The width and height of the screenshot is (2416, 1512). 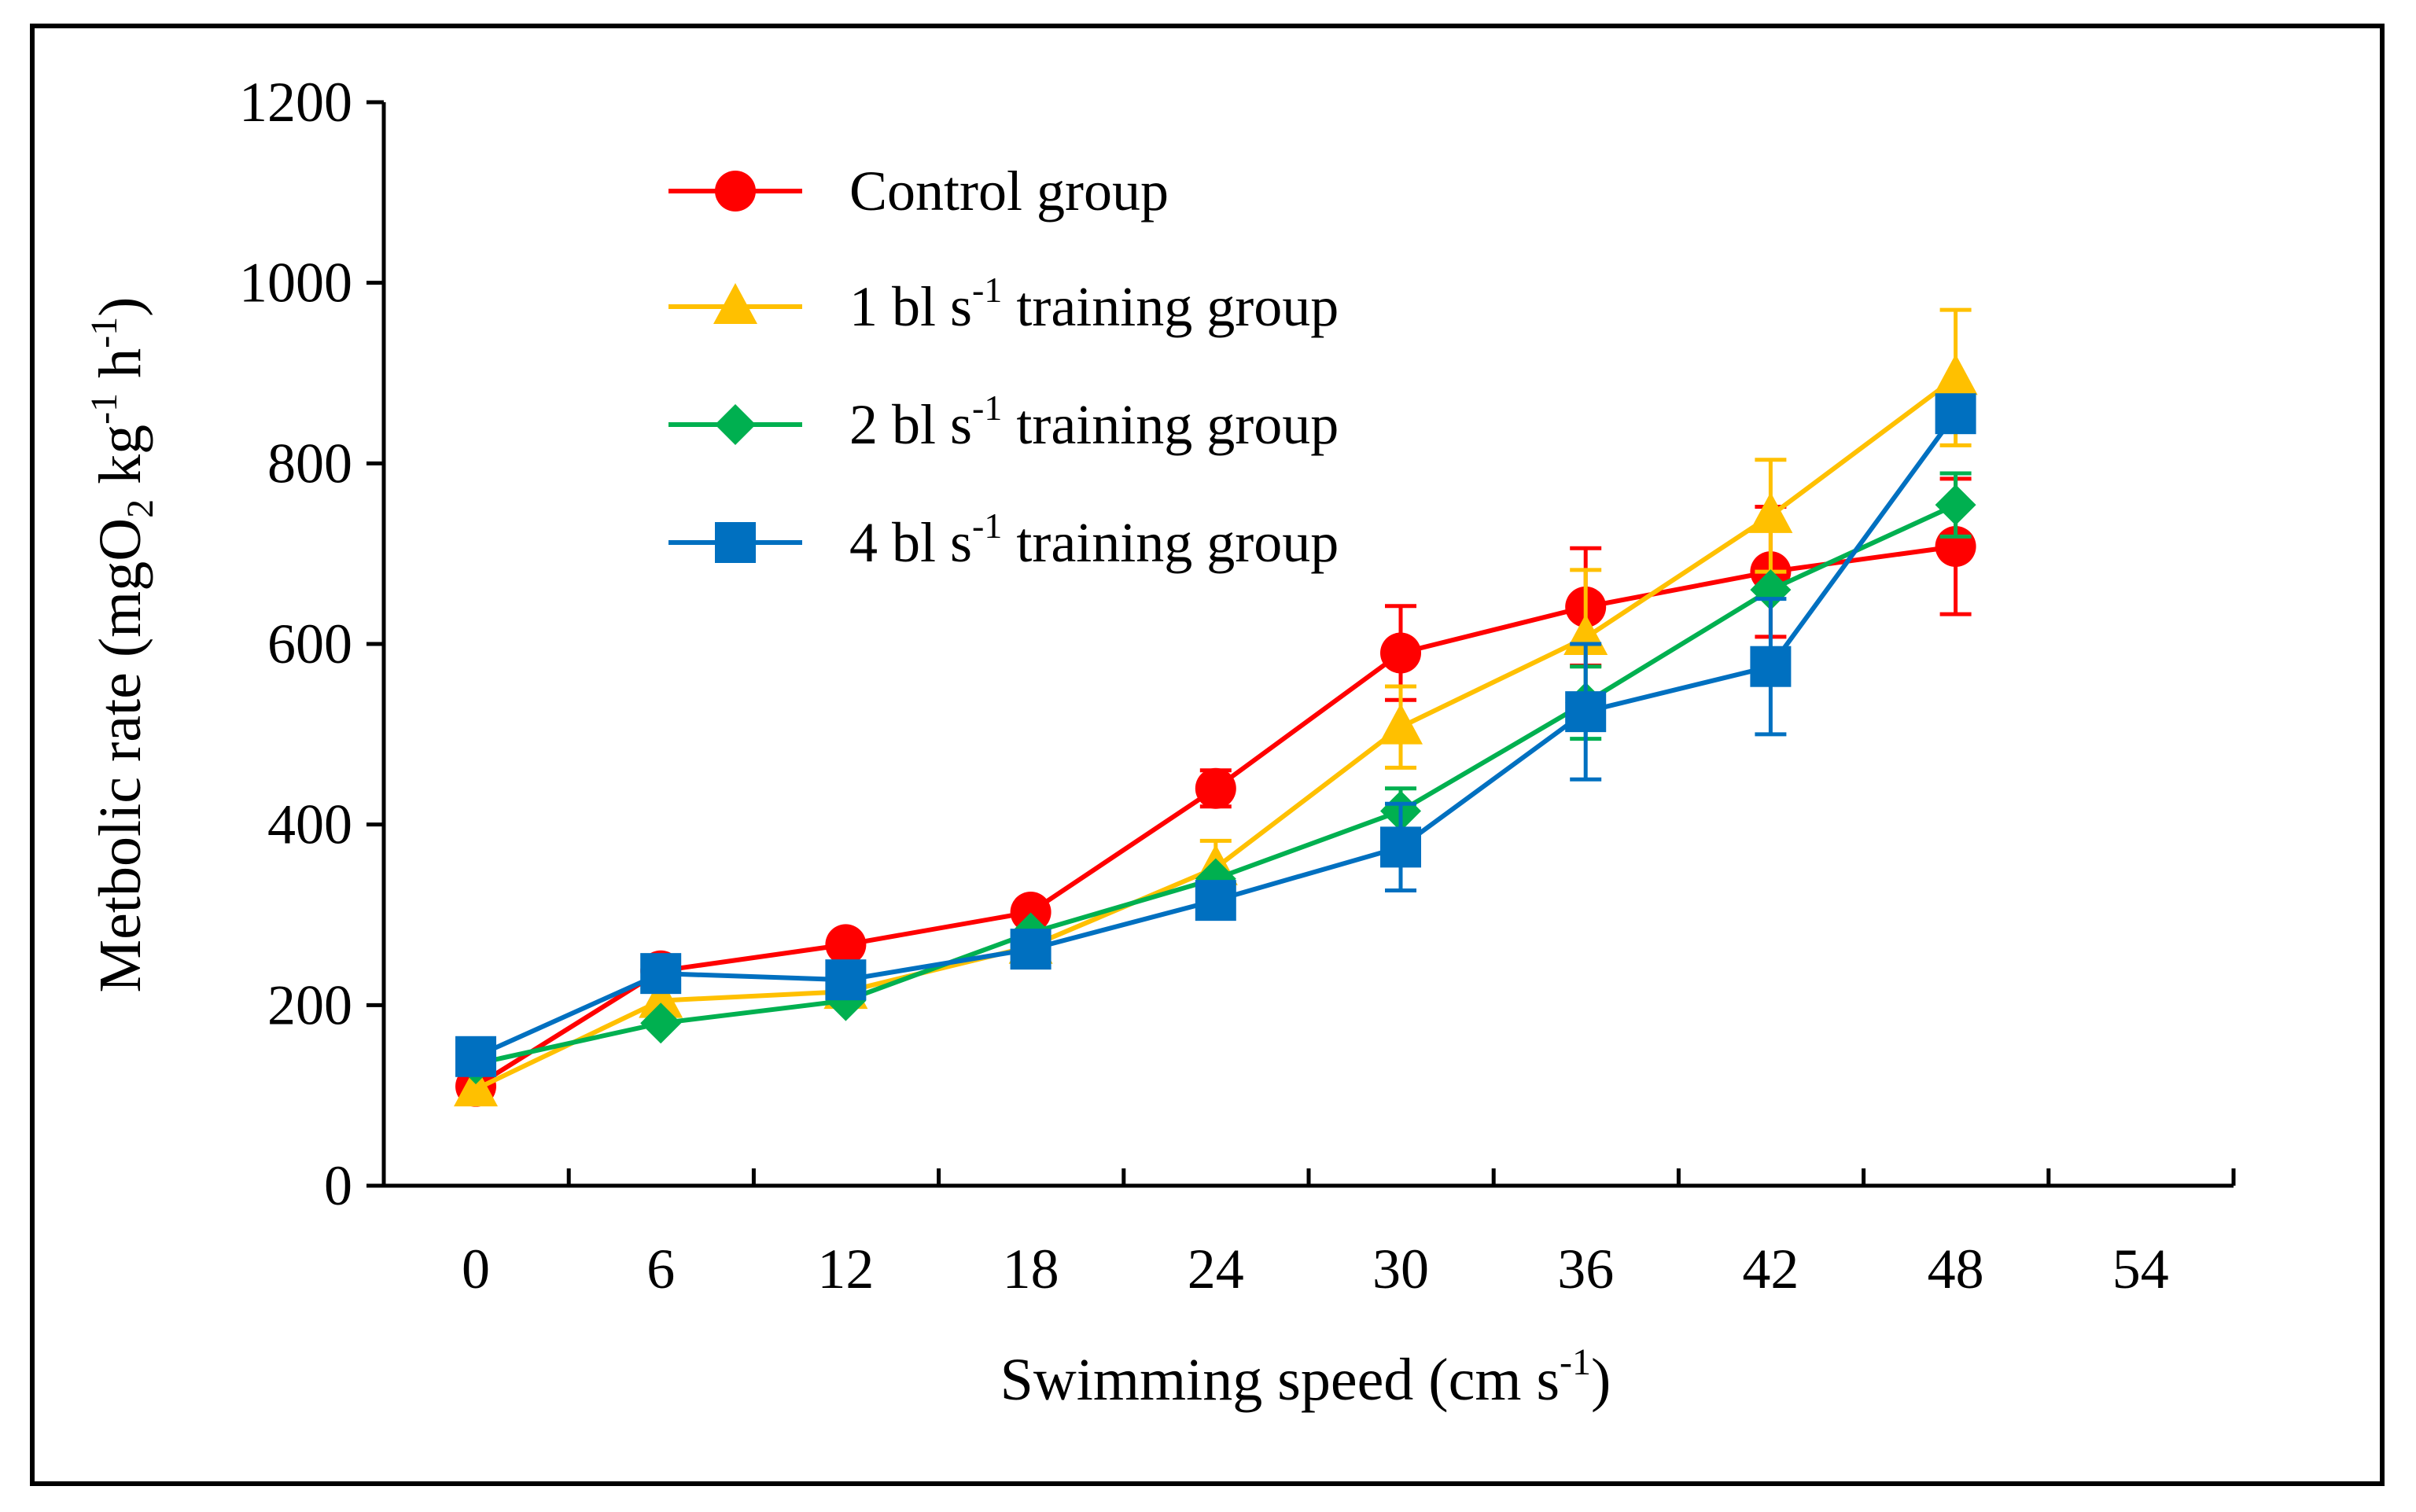 What do you see at coordinates (1216, 1269) in the screenshot?
I see `x-tick-label: 24` at bounding box center [1216, 1269].